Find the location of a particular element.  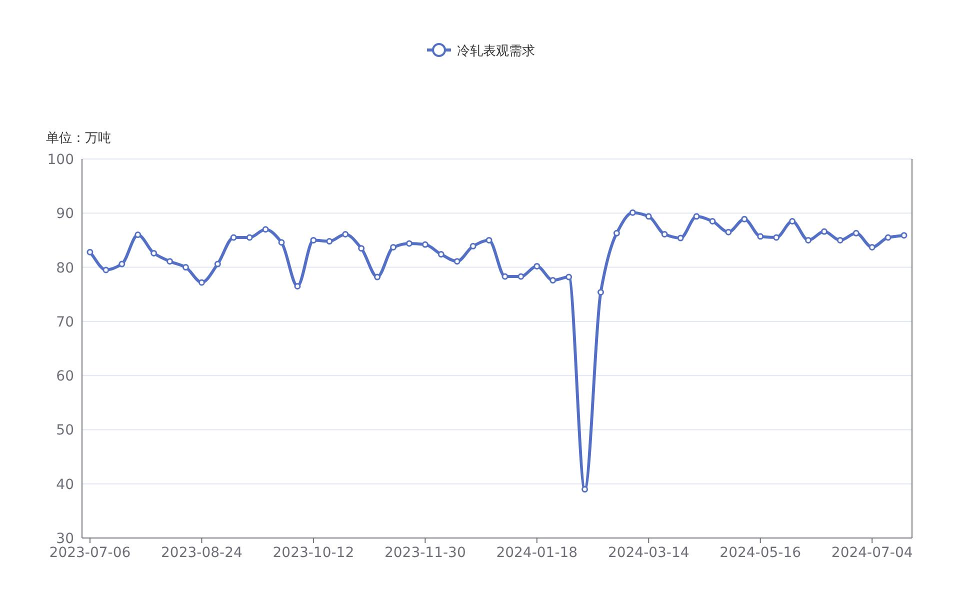

legend: 冷轧表观需求 is located at coordinates (481, 51).